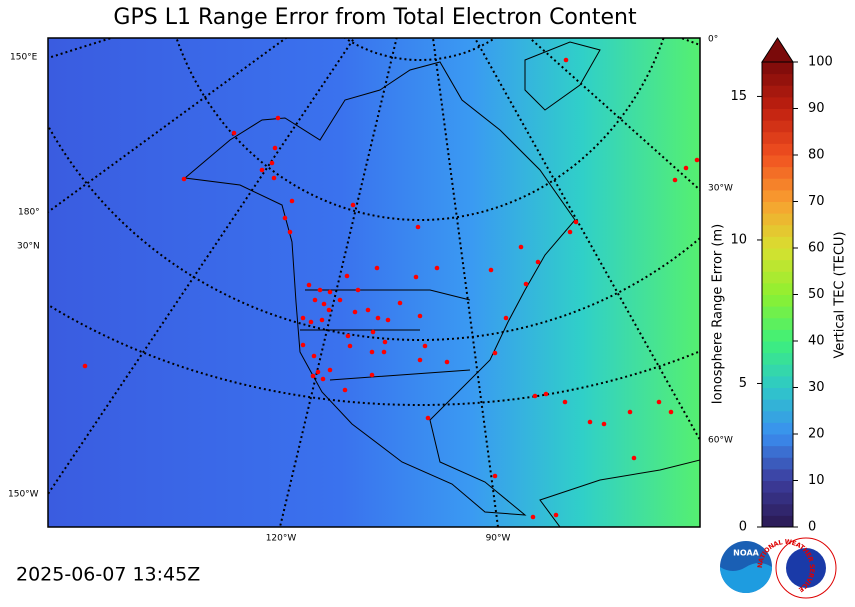  Describe the element at coordinates (840, 294) in the screenshot. I see `tec-label: Vertical TEC (TECU)` at that location.